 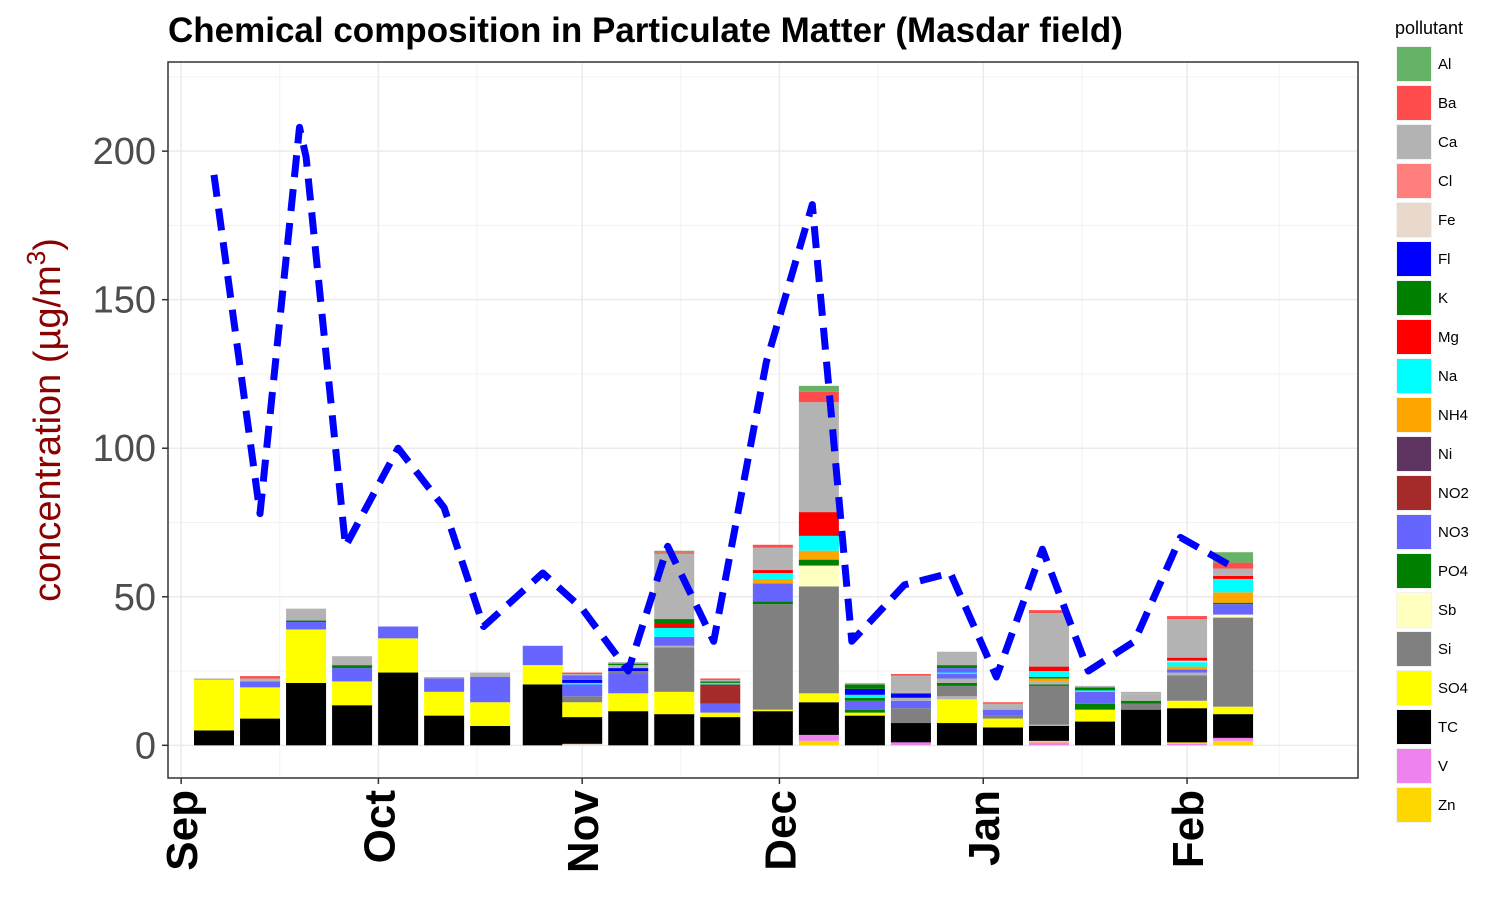 I want to click on legend-label: Ba, so click(x=1447, y=103).